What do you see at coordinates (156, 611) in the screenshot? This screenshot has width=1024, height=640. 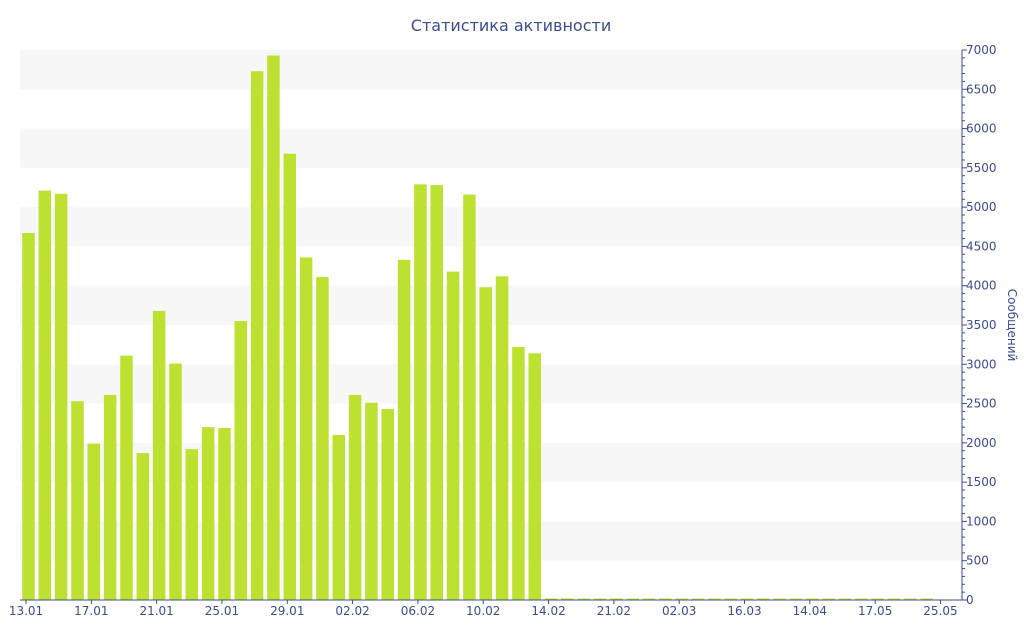 I see `x-tick-label: 21.01` at bounding box center [156, 611].